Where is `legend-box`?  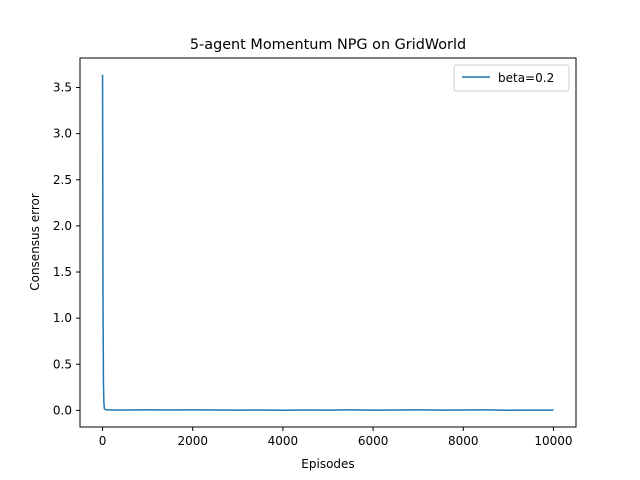
legend-box is located at coordinates (511, 78).